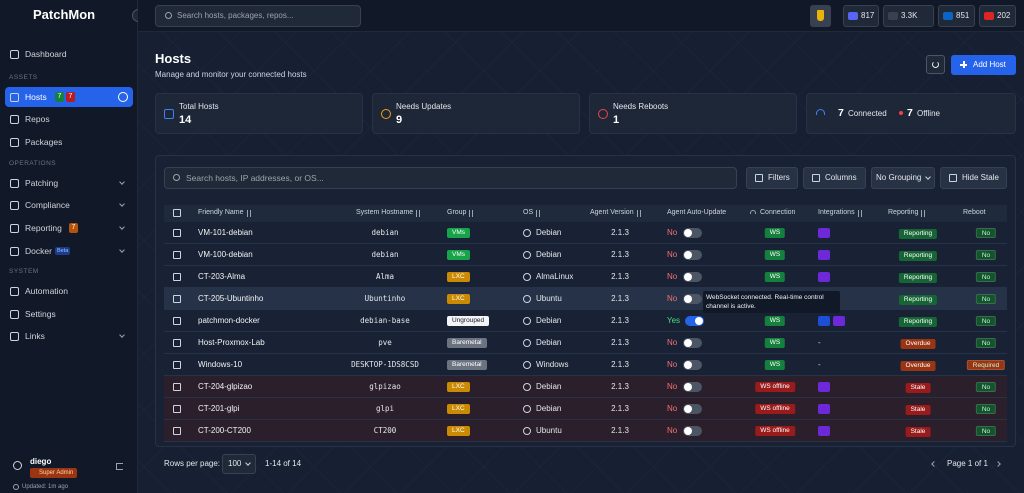 The width and height of the screenshot is (1024, 493). What do you see at coordinates (225, 232) in the screenshot?
I see `host-name: VM-101-debian` at bounding box center [225, 232].